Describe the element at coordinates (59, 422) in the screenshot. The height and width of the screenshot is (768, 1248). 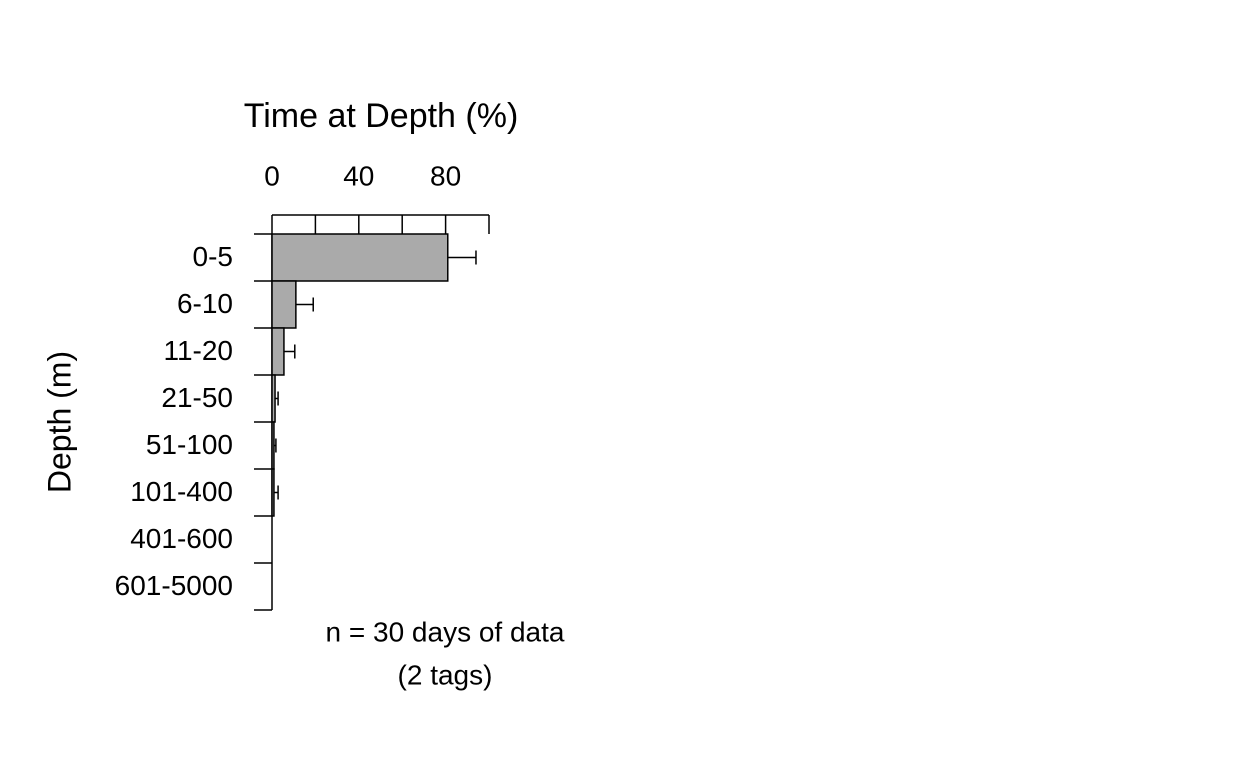
I see `y-axis-label: Depth (m)` at that location.